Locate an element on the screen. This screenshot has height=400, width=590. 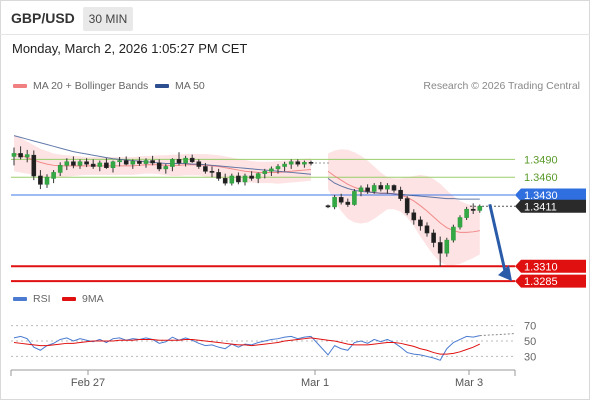
research-credit: Research © 2026 Trading Central is located at coordinates (501, 86).